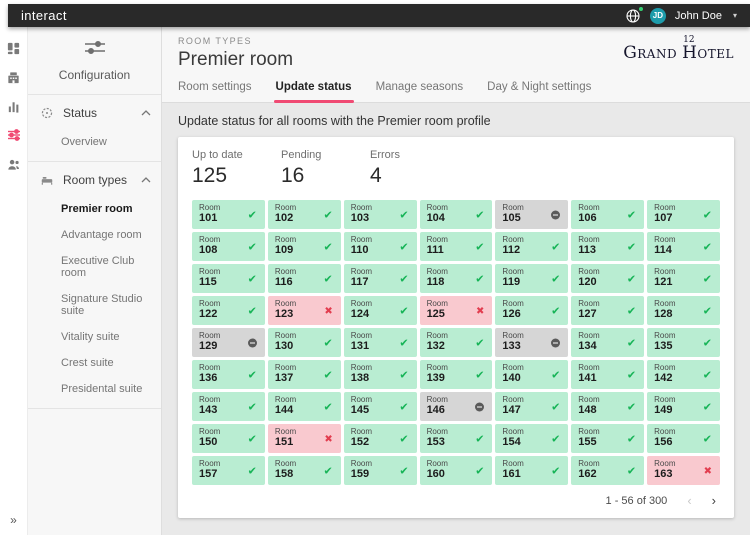 This screenshot has height=535, width=750. What do you see at coordinates (532, 278) in the screenshot?
I see `room-tile: Room 119` at bounding box center [532, 278].